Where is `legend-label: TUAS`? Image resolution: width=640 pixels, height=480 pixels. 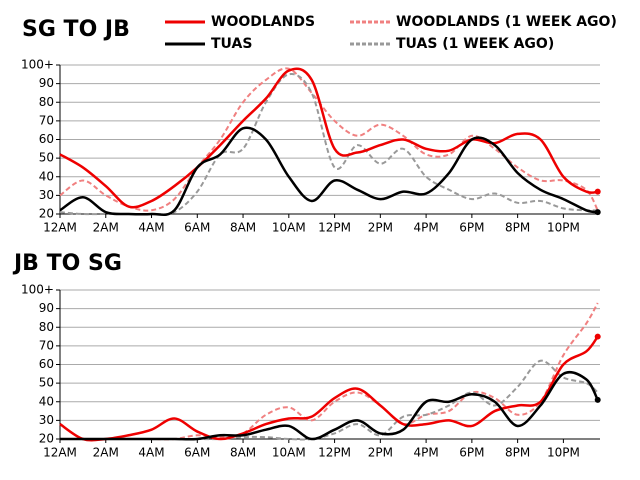
legend-label: TUAS is located at coordinates (231, 44).